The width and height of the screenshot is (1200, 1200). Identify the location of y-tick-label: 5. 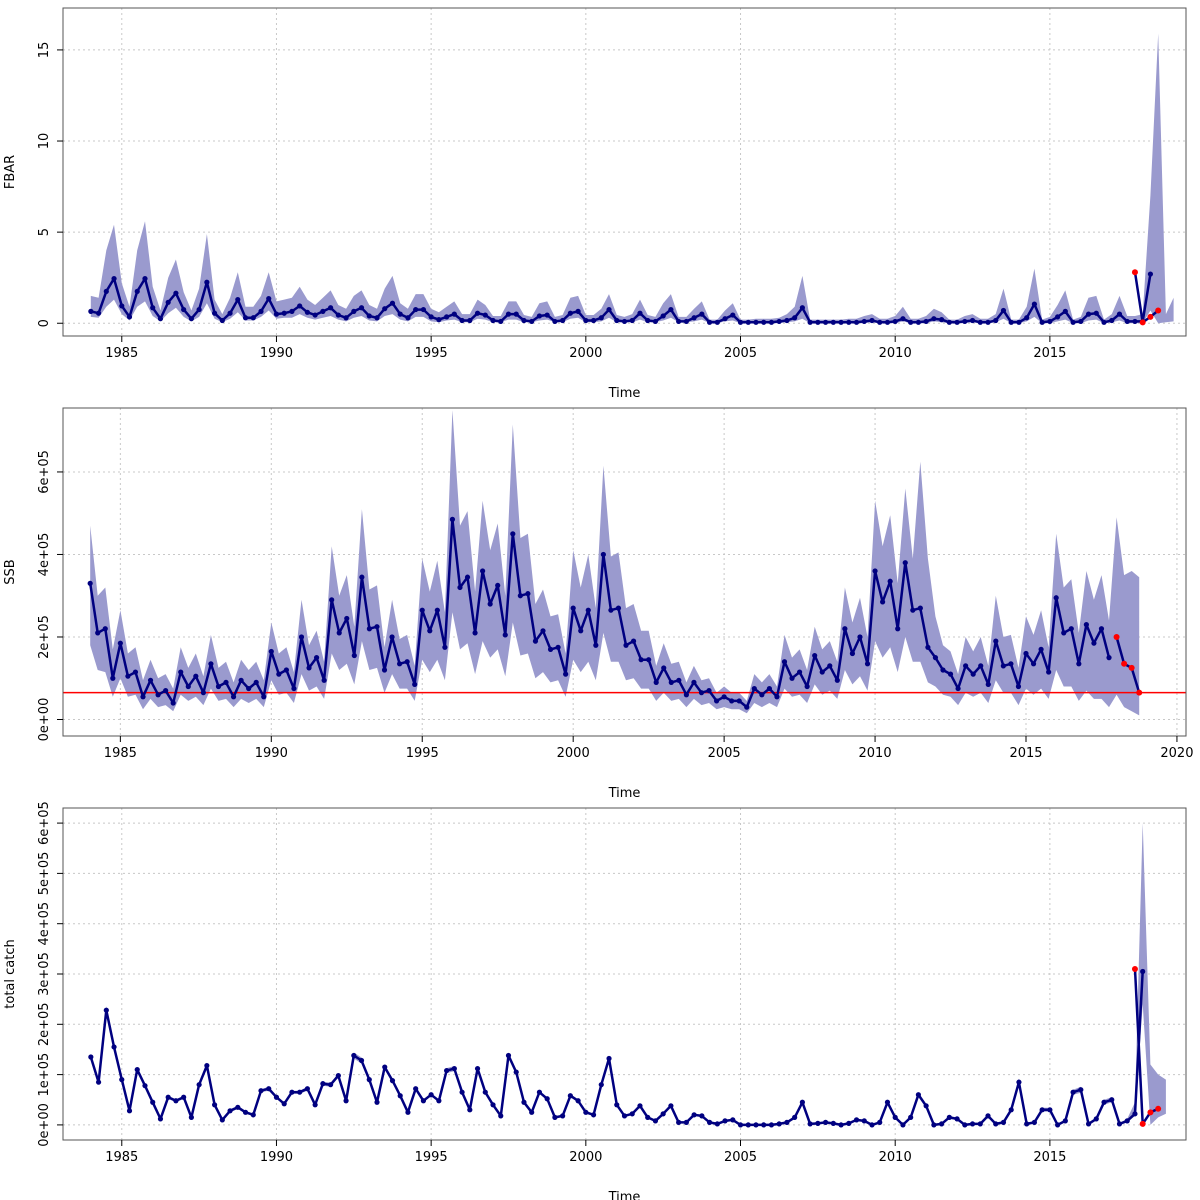
(44, 232).